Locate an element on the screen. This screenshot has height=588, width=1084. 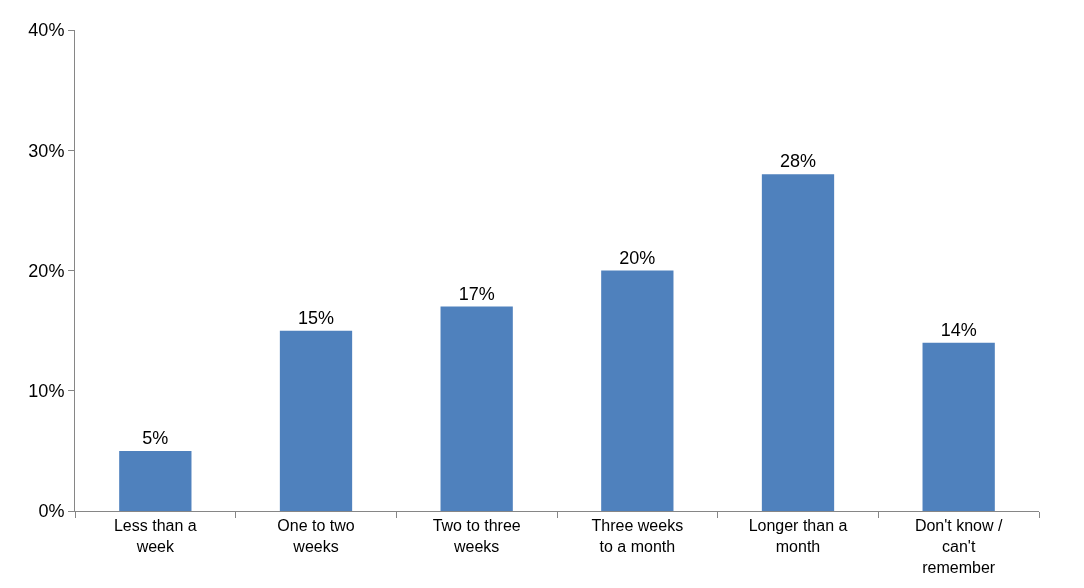
data-label: 14% is located at coordinates (958, 329).